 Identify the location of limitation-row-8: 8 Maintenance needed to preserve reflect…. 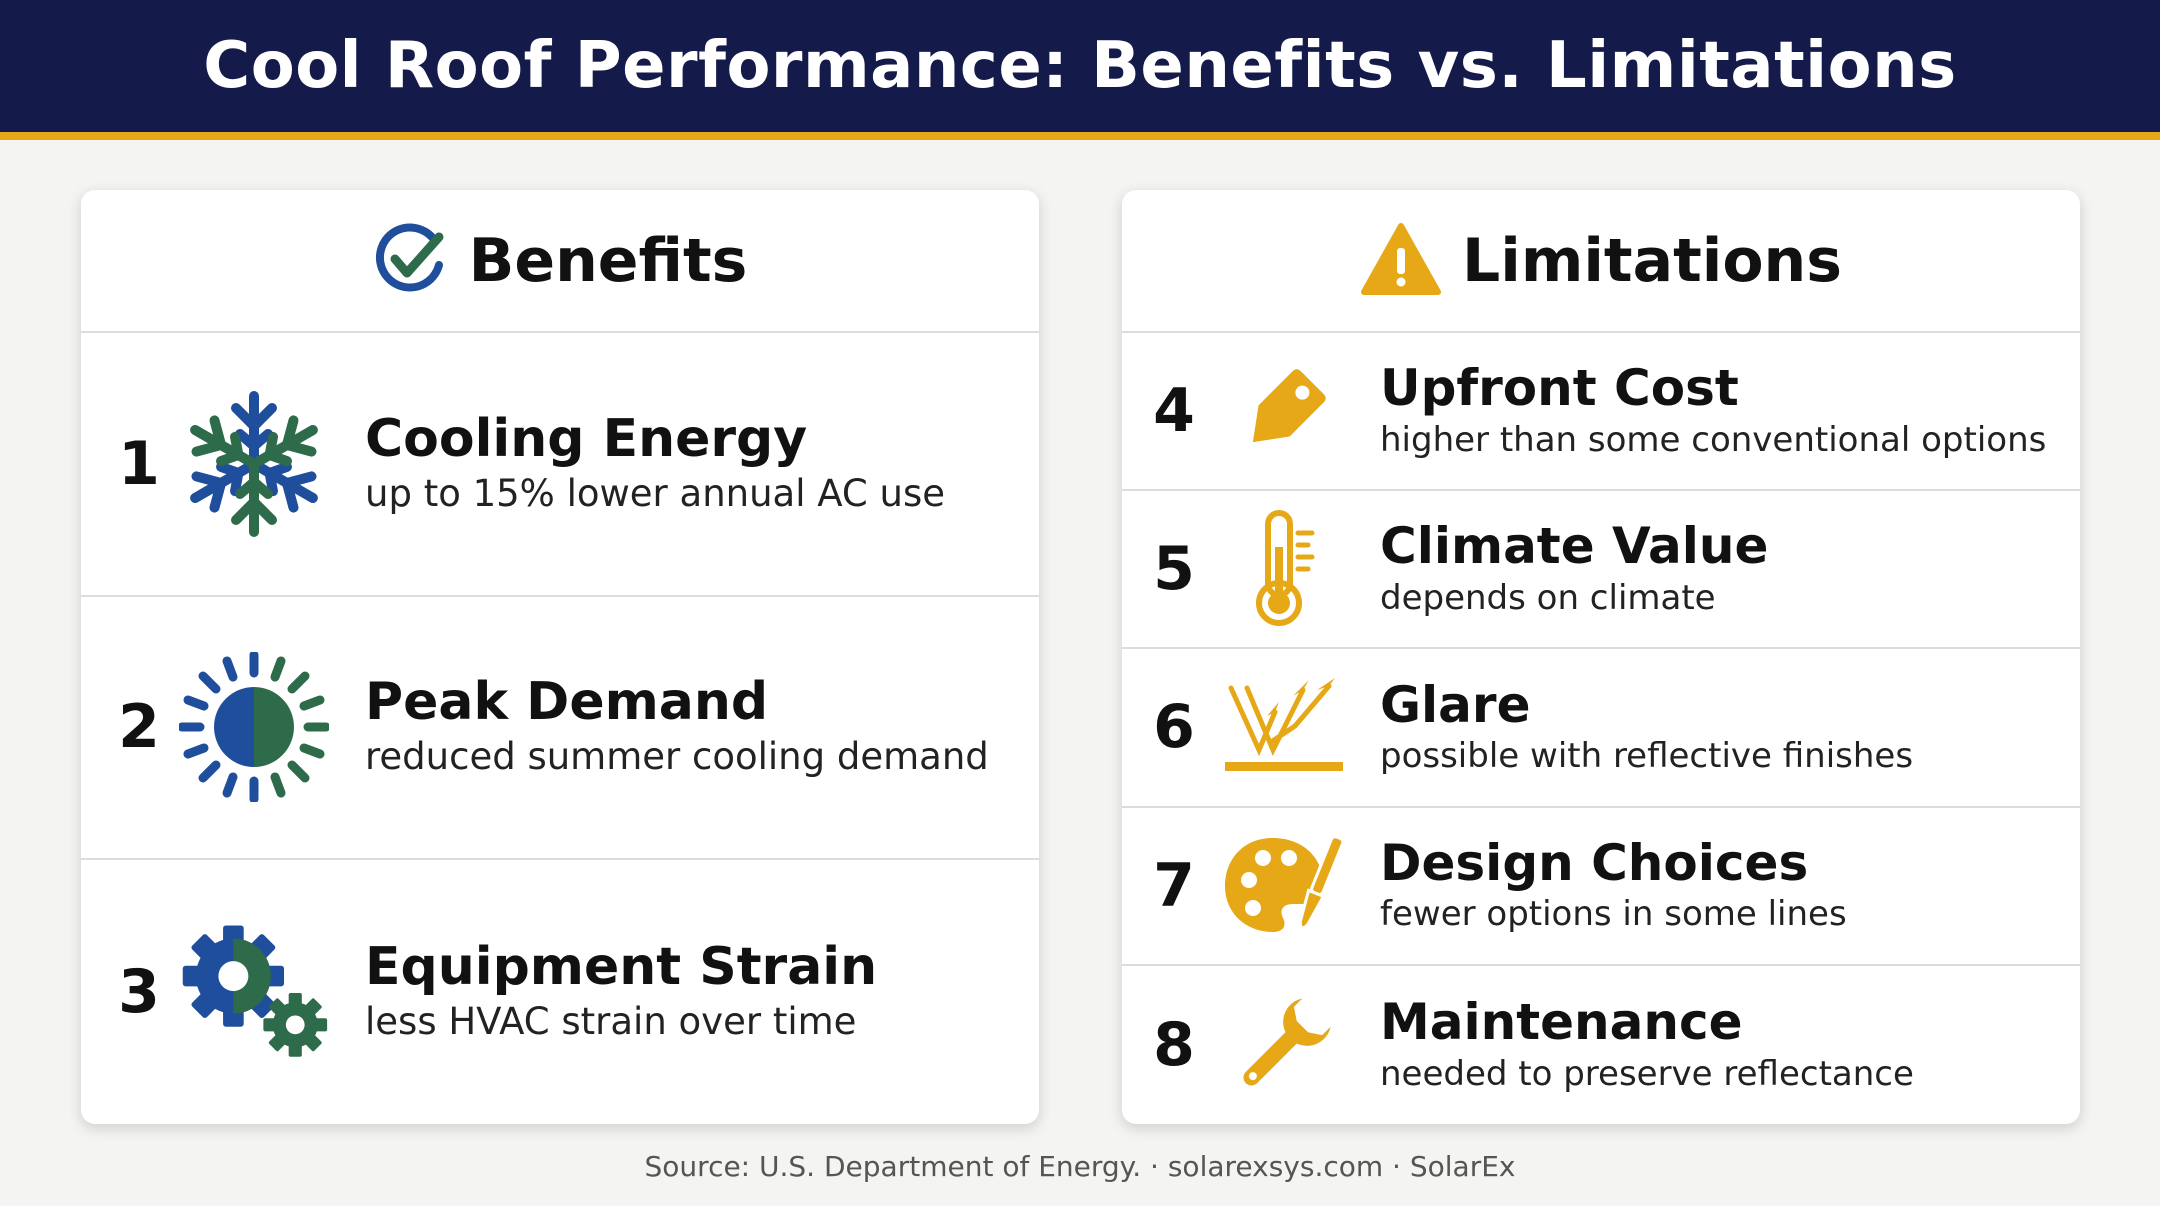
(1601, 1045).